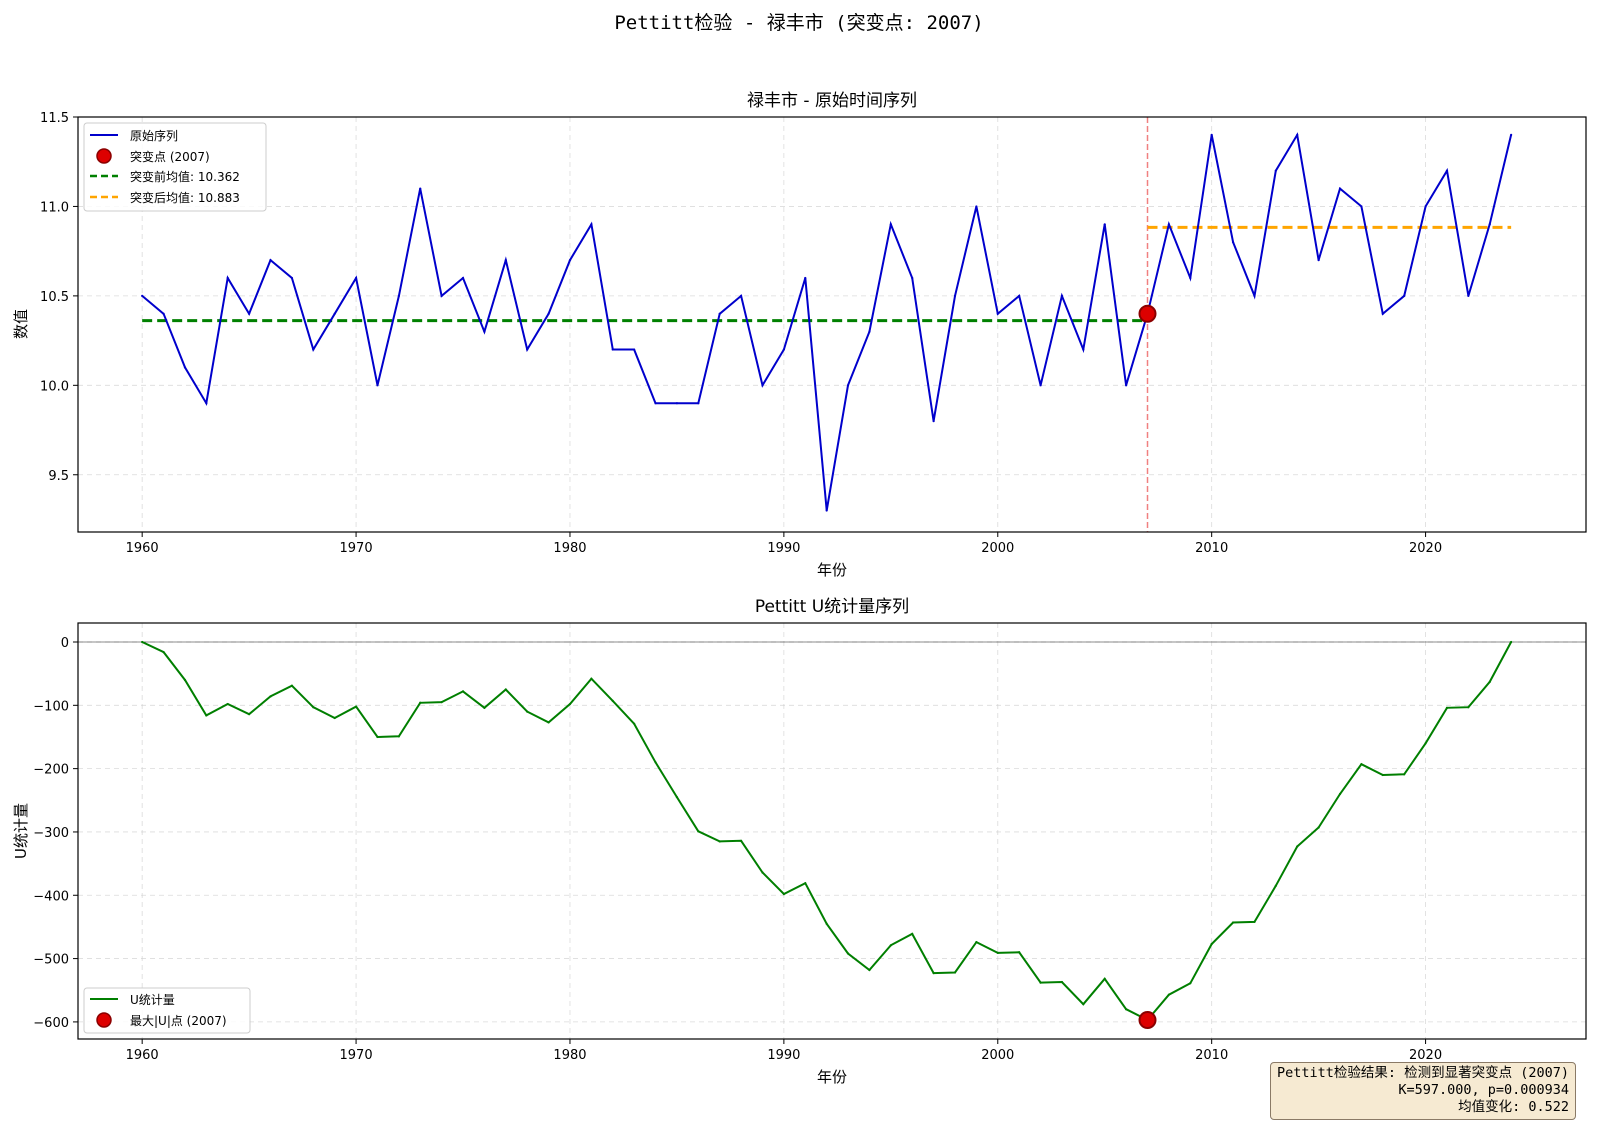 This screenshot has height=1126, width=1598. Describe the element at coordinates (356, 548) in the screenshot. I see `p1-xtick-label: 1970` at that location.